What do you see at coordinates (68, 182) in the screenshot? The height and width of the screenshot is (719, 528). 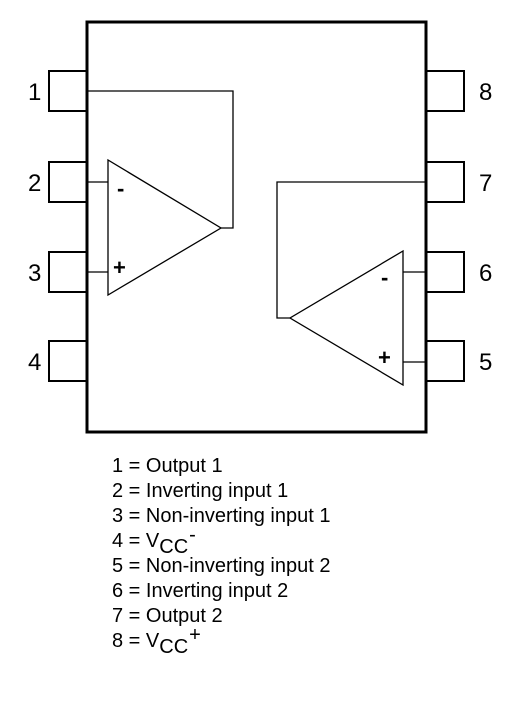 I see `pin-2-lead` at bounding box center [68, 182].